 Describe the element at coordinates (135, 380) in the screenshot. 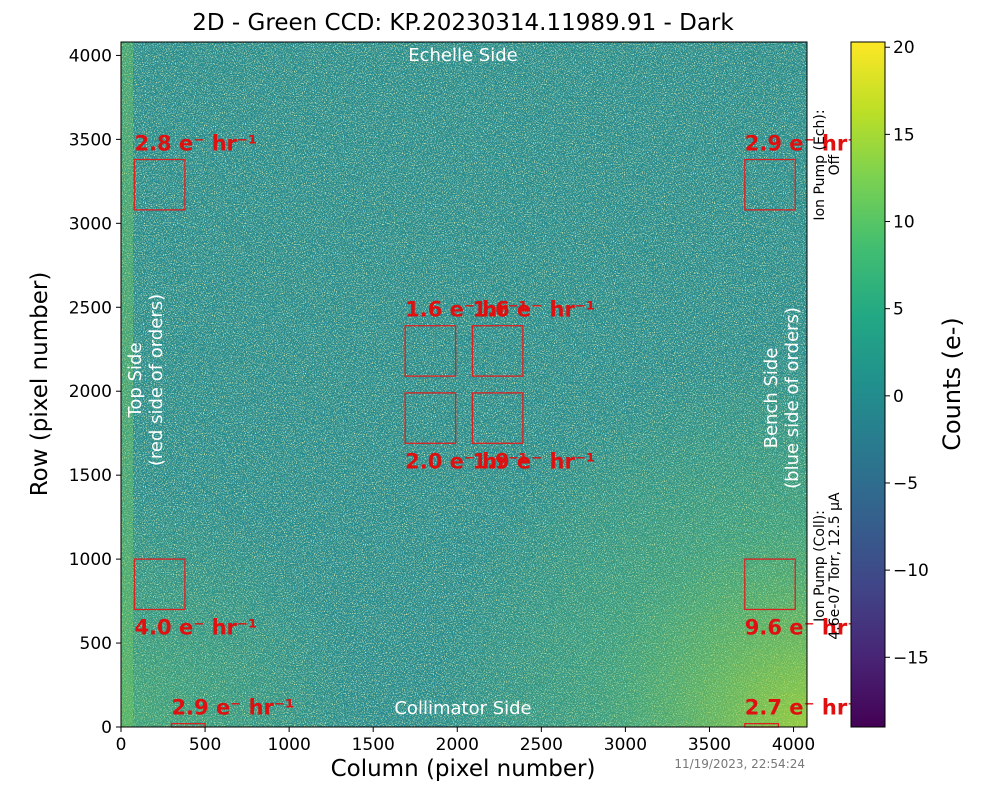

I see `top-side-label: Top Side` at that location.